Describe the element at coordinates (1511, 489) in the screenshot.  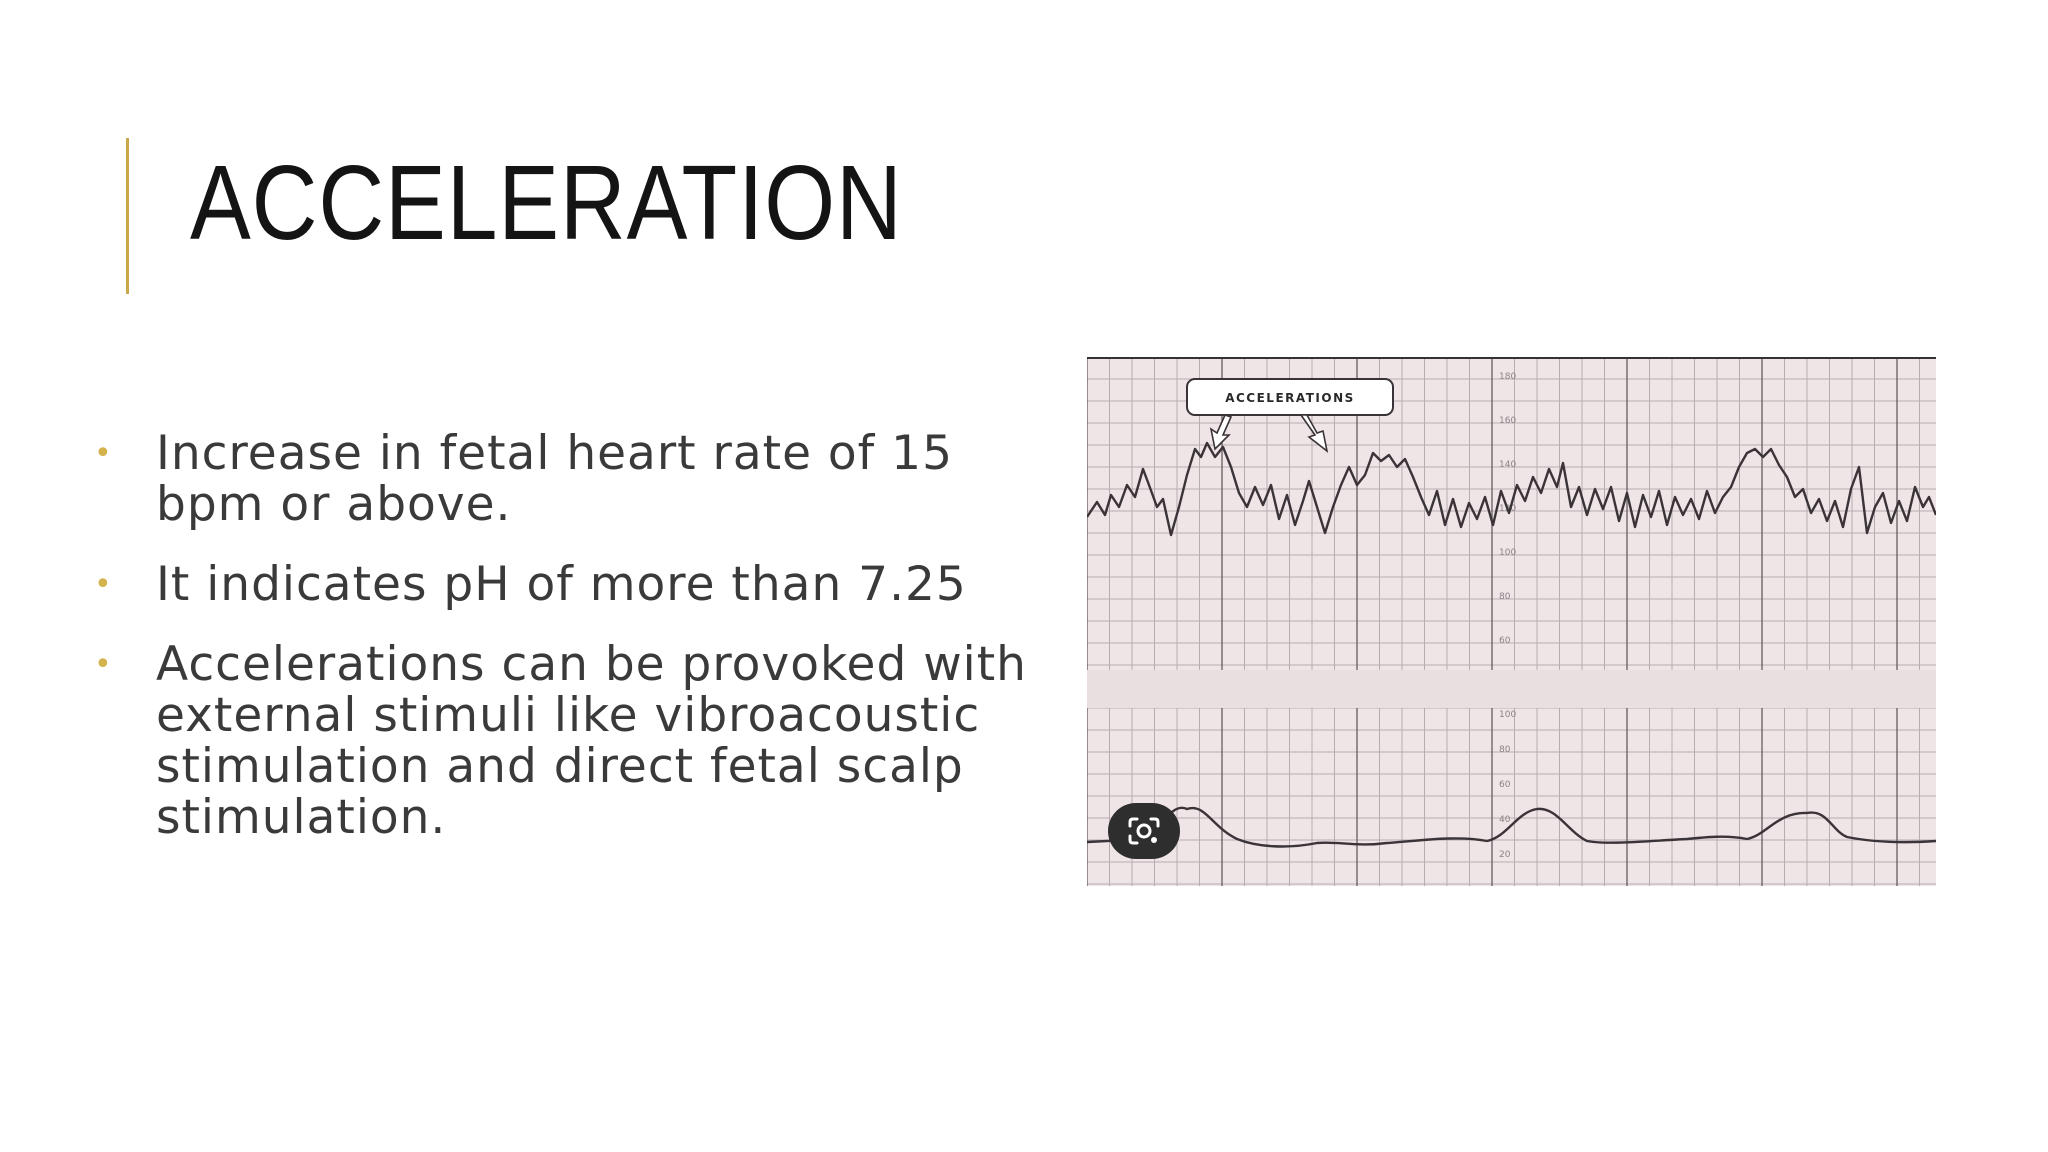
I see `fetal-heart-rate-trace` at that location.